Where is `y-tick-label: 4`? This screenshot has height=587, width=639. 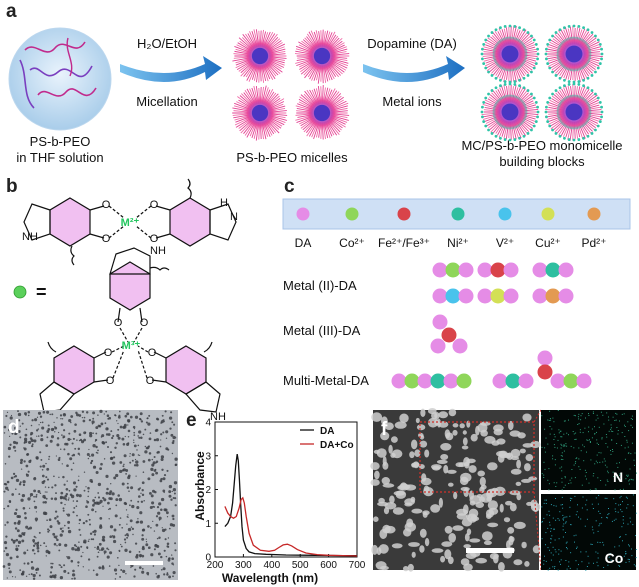
y-tick-label: 4 is located at coordinates (208, 423).